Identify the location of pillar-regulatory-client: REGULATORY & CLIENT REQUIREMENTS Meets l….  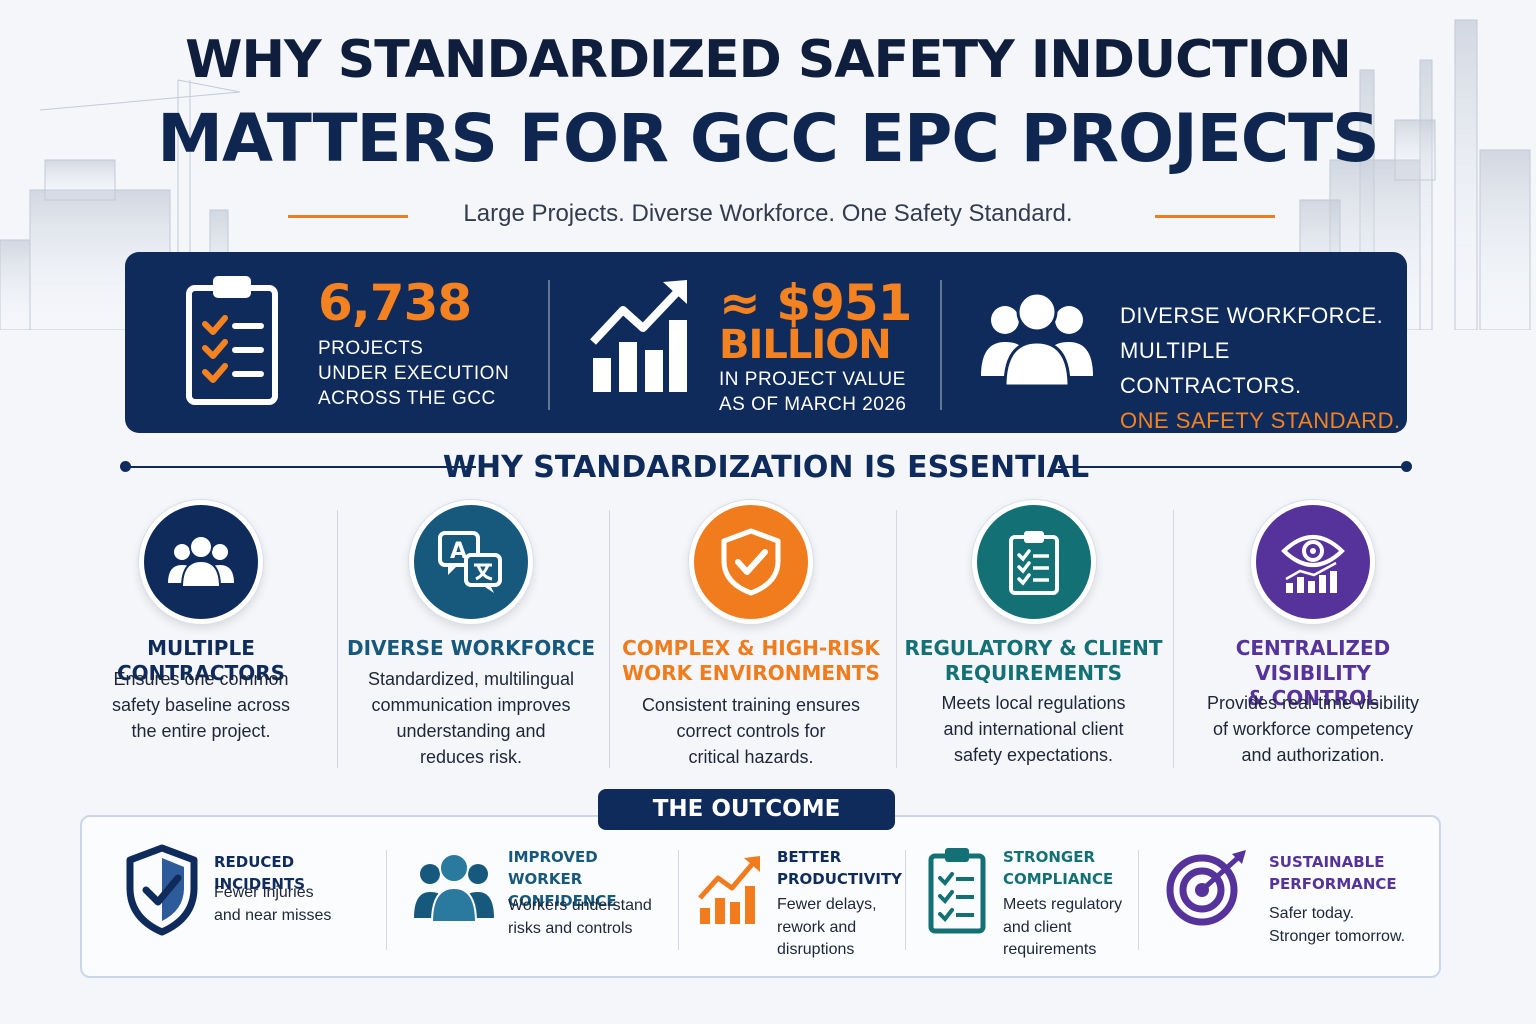
(1033, 635).